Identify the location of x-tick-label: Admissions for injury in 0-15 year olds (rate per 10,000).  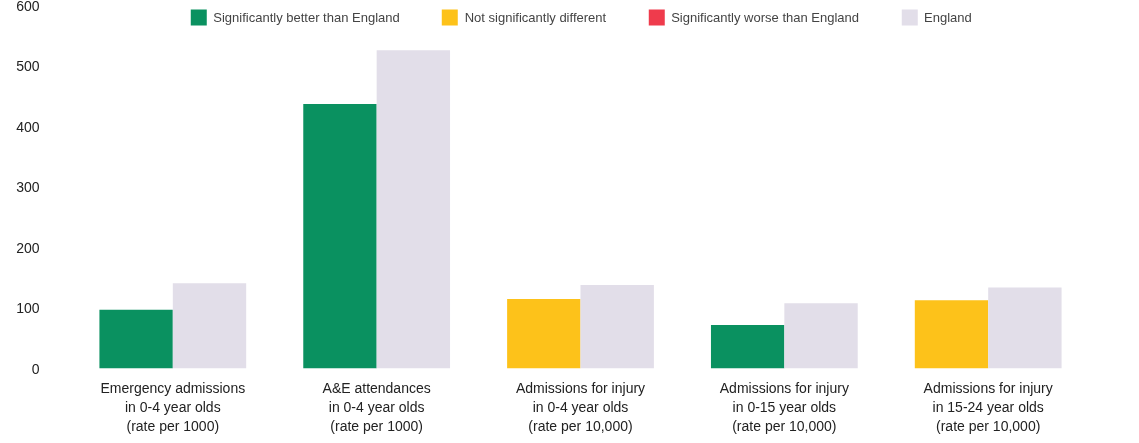
(784, 406).